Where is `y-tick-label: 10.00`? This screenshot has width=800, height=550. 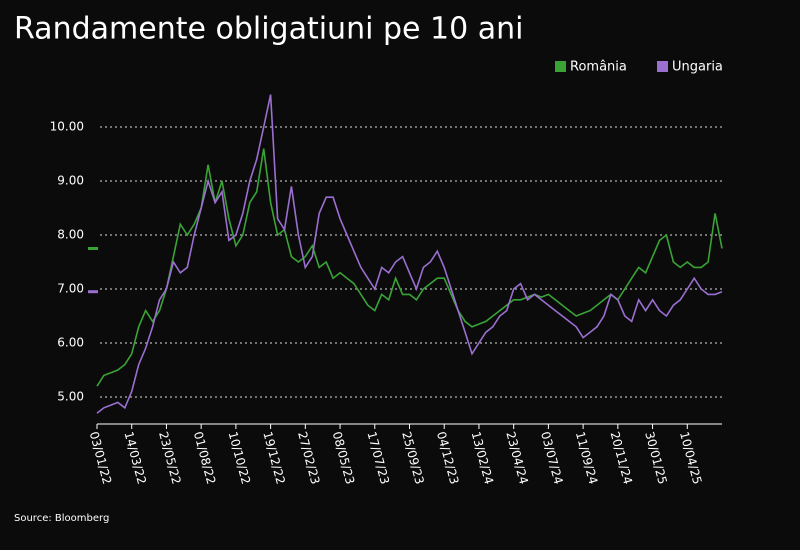
y-tick-label: 10.00 is located at coordinates (67, 127).